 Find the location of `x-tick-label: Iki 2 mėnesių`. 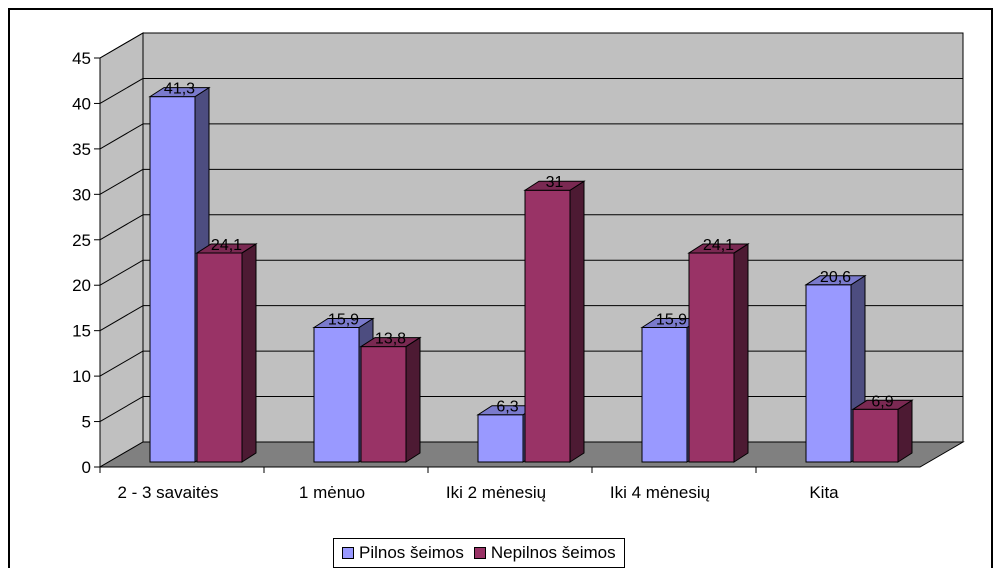

x-tick-label: Iki 2 mėnesių is located at coordinates (496, 492).